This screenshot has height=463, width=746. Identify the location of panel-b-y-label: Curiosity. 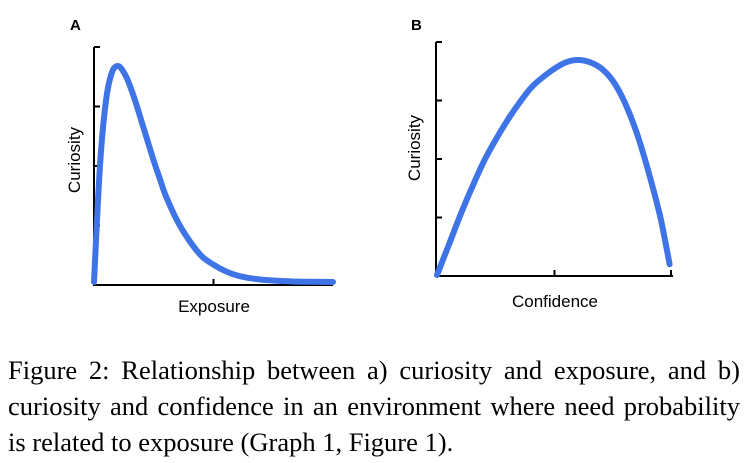
(414, 147).